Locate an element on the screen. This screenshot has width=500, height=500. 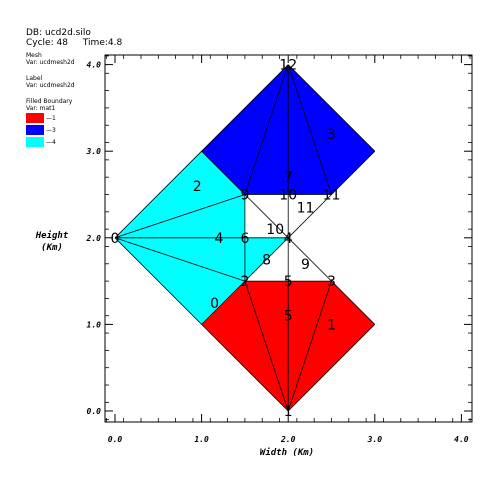
legend-mesh: Mesh Var: ucdmesh2d is located at coordinates (50, 59).